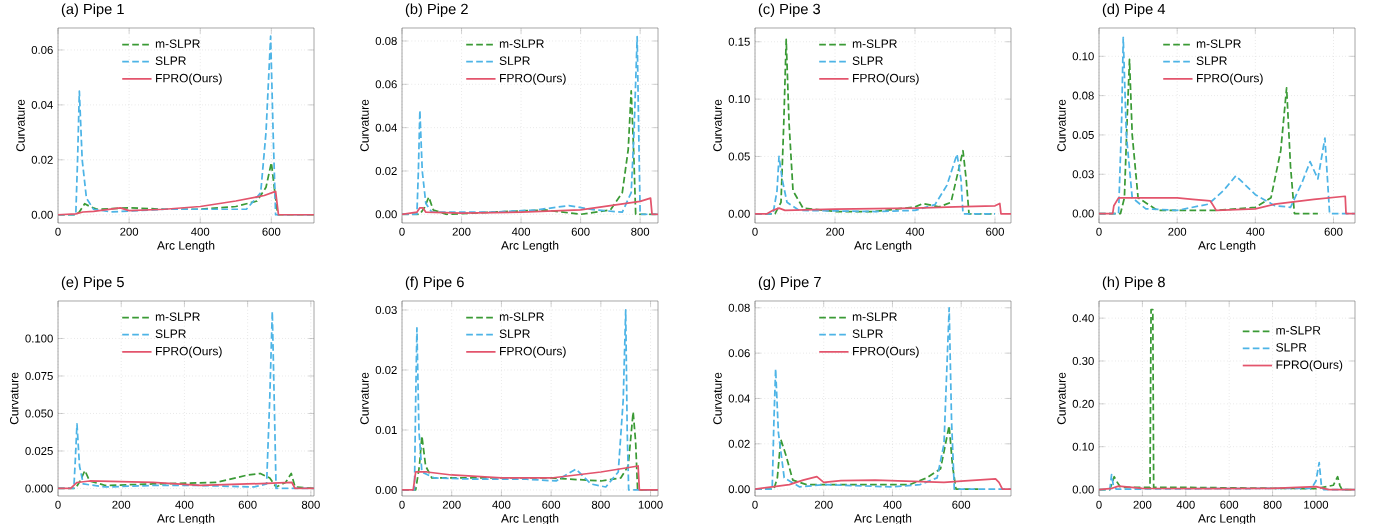 This screenshot has height=524, width=1381. What do you see at coordinates (436, 10) in the screenshot?
I see `chart-title: (b) Pipe 2` at bounding box center [436, 10].